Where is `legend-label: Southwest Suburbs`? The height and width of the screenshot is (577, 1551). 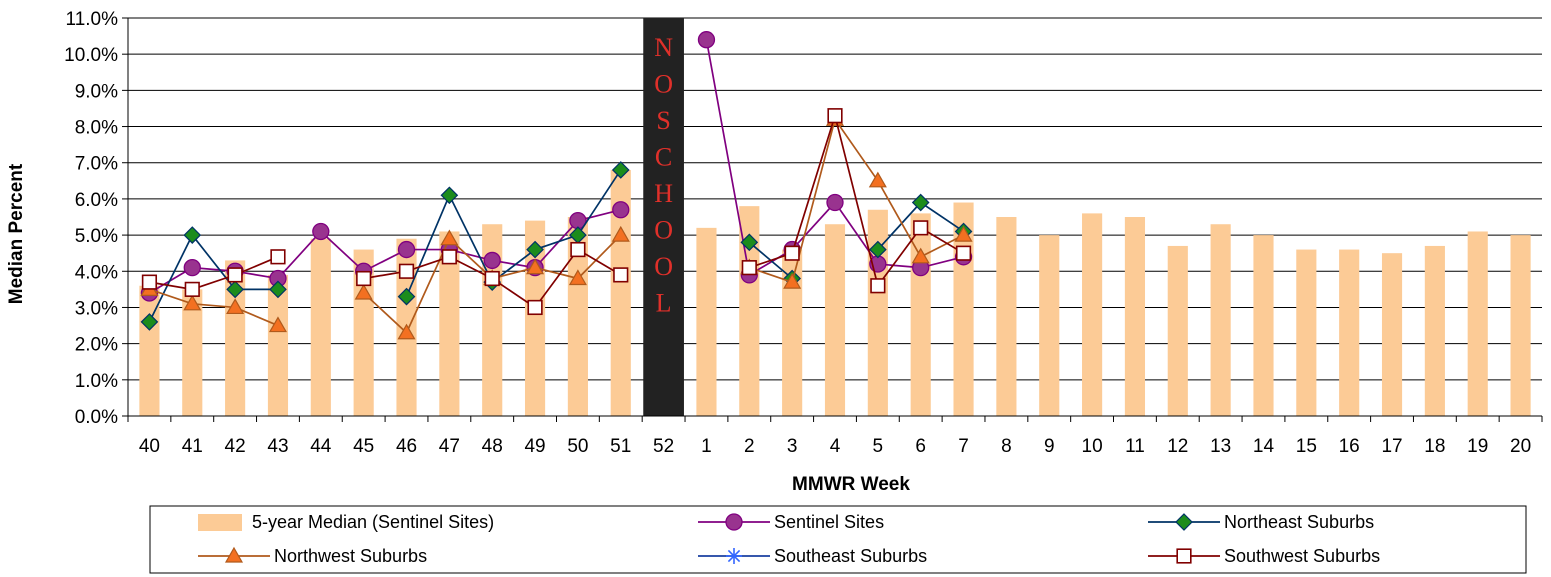 legend-label: Southwest Suburbs is located at coordinates (1302, 556).